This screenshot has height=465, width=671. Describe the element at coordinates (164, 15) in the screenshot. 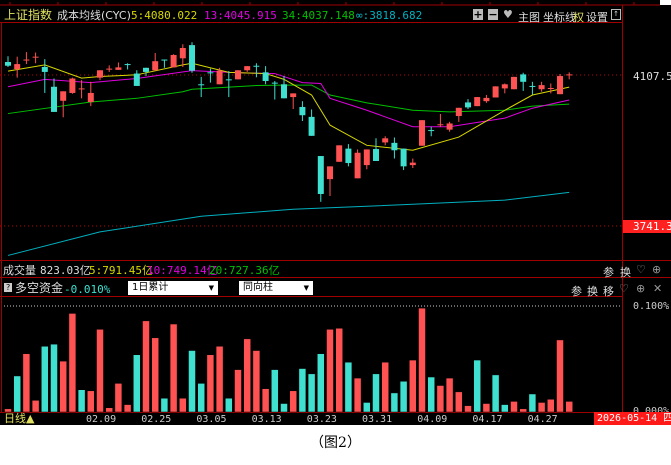

I see `ma5-value: 5:4080.022` at that location.